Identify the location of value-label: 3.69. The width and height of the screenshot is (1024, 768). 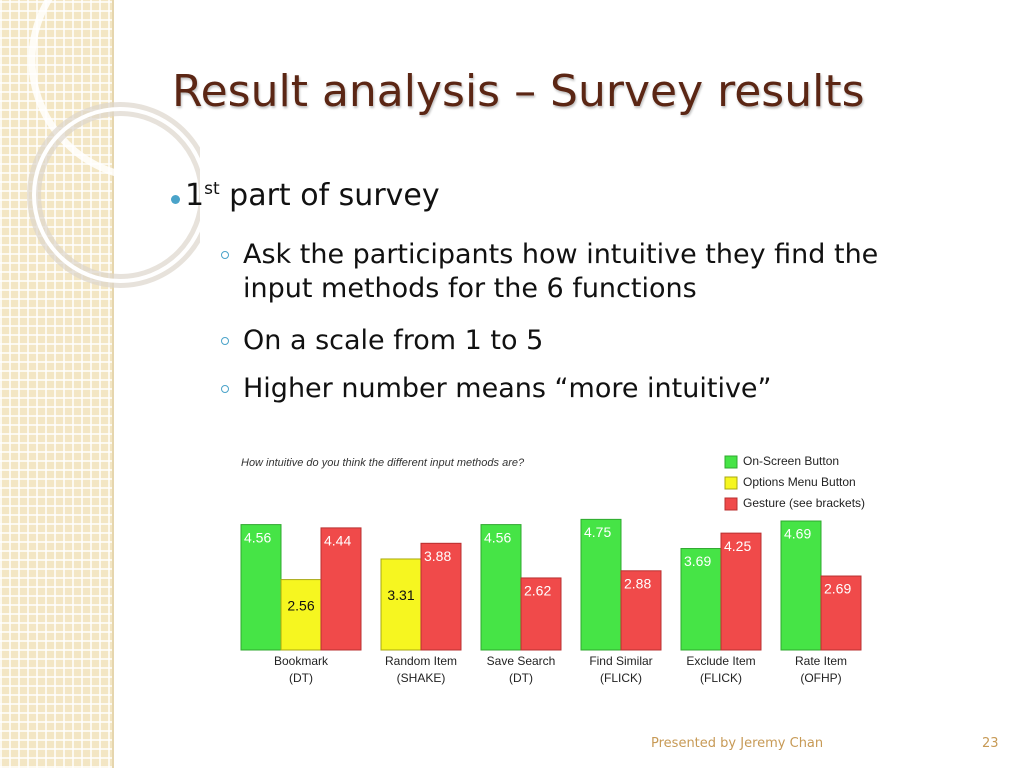
(697, 561).